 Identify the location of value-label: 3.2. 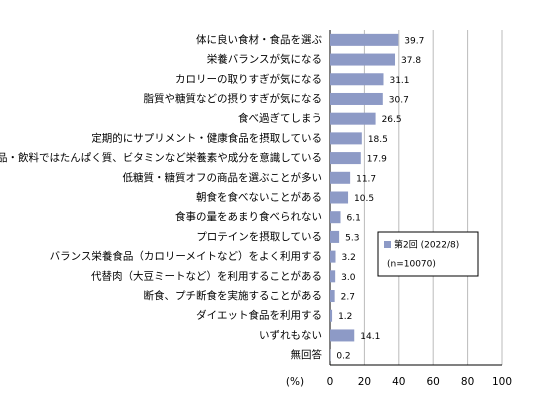
(349, 258).